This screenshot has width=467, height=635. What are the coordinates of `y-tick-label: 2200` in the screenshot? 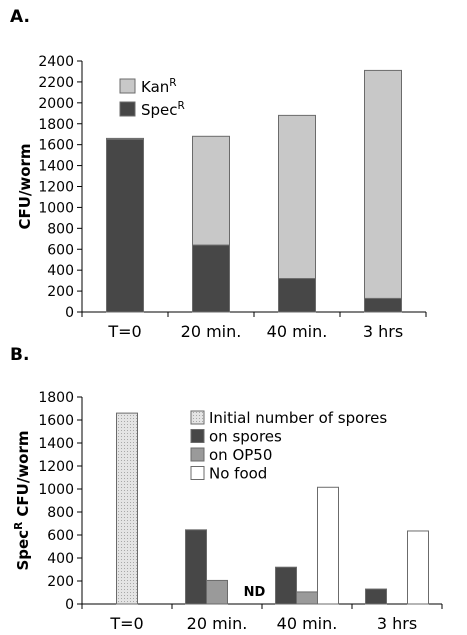 It's located at (56, 83).